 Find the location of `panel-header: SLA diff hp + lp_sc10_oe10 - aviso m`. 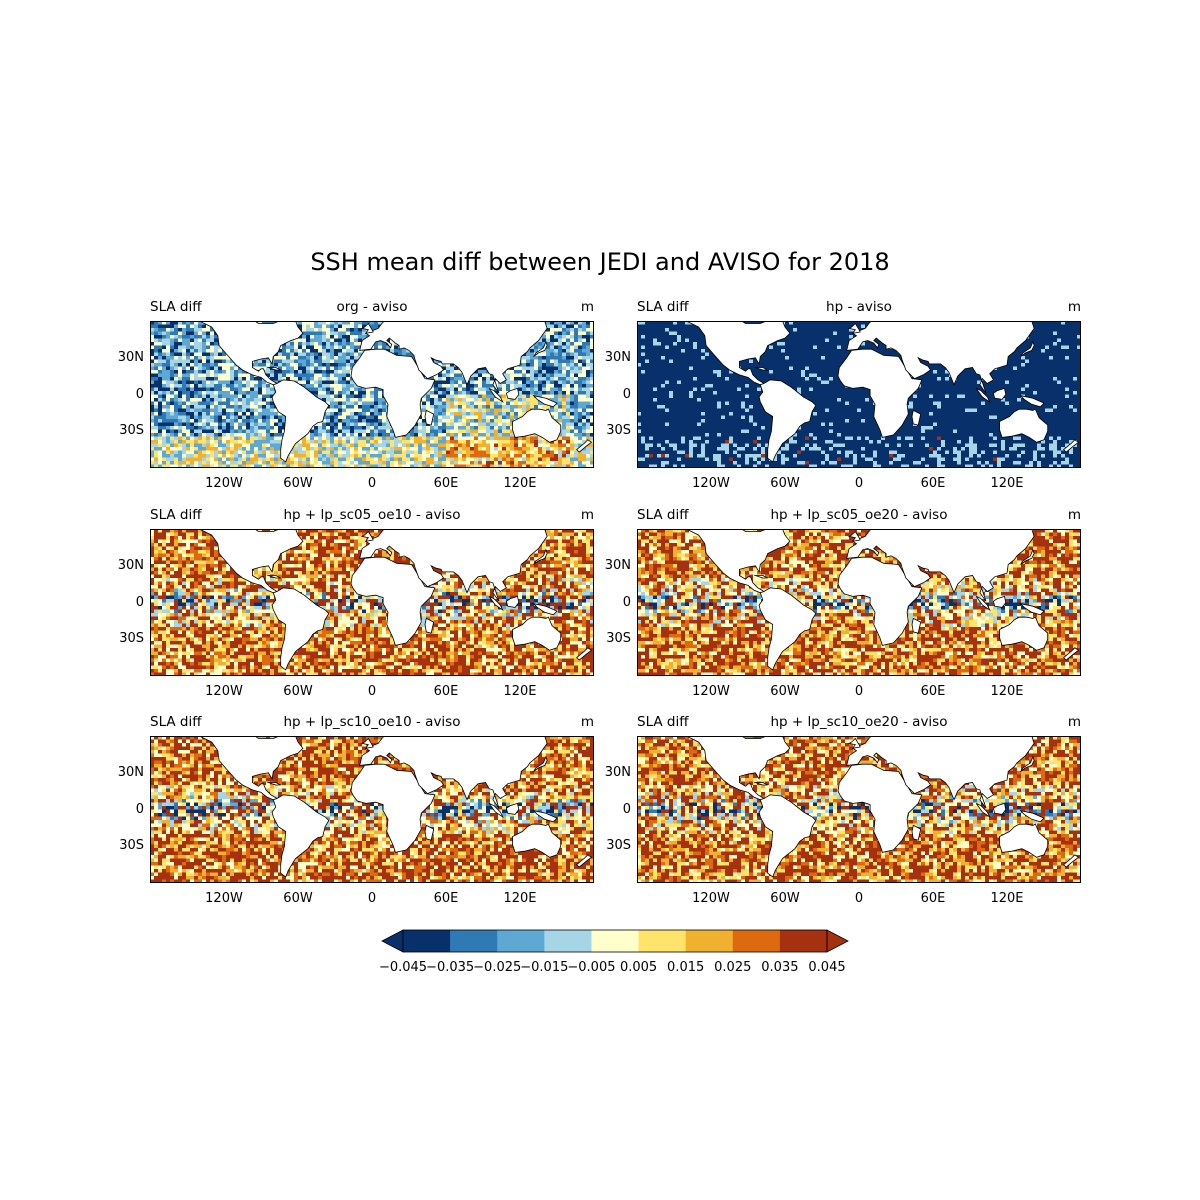

panel-header: SLA diff hp + lp_sc10_oe10 - aviso m is located at coordinates (372, 722).